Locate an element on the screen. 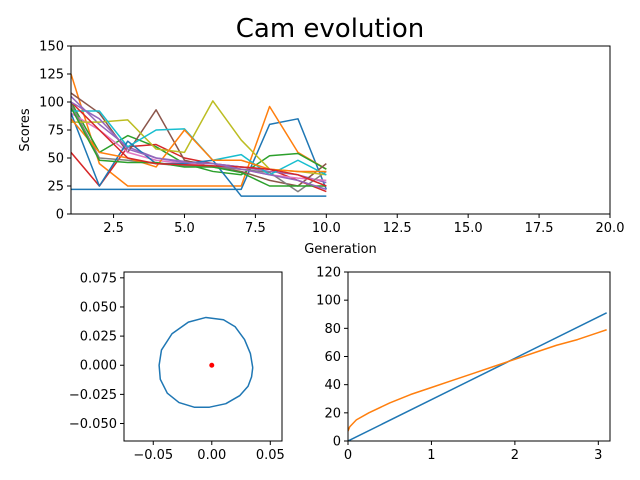  x-tick-label: 10.0 is located at coordinates (326, 228).